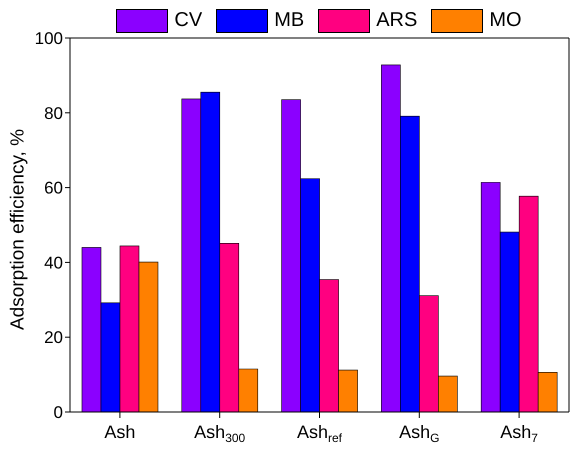 Image resolution: width=582 pixels, height=450 pixels. Describe the element at coordinates (58, 412) in the screenshot. I see `y-tick-label: 0` at that location.